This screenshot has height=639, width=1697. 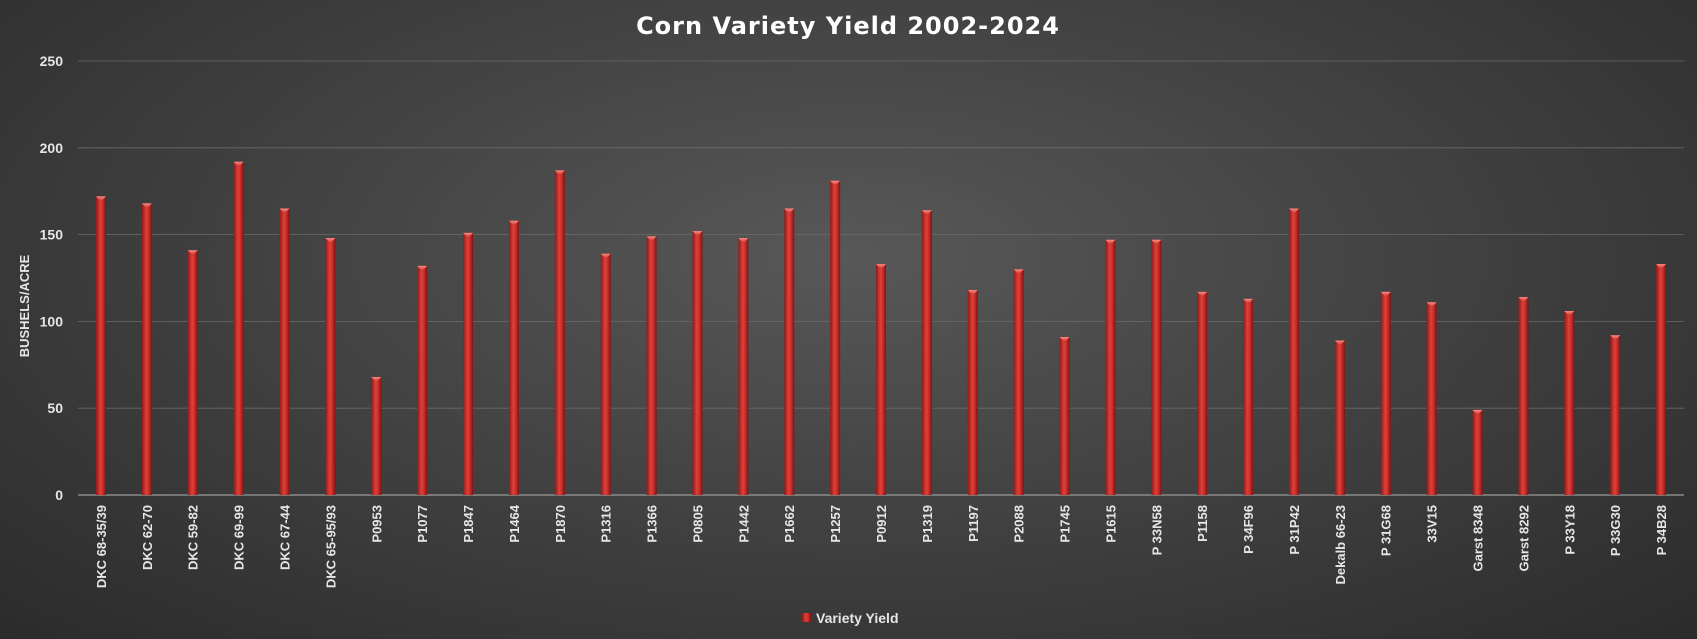 I want to click on x-tick-label: P 33Y18, so click(x=1569, y=530).